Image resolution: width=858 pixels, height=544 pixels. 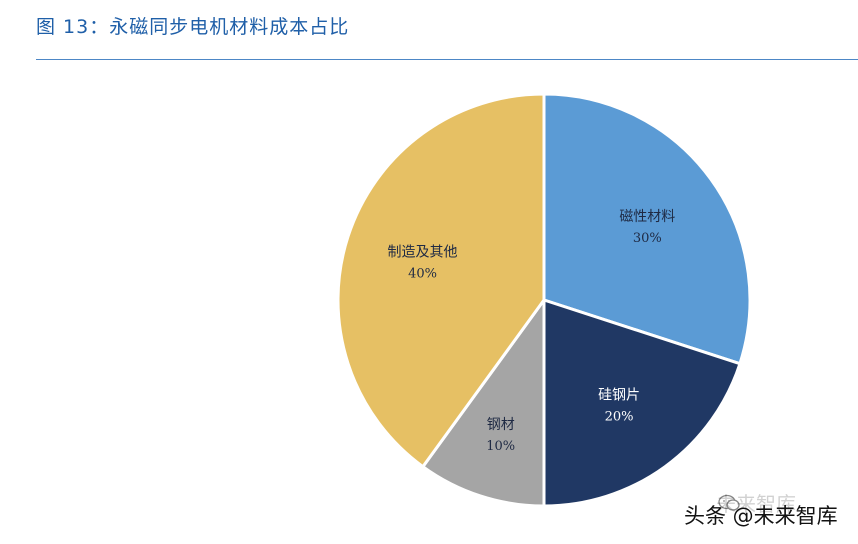 I want to click on title-divider, so click(x=447, y=59).